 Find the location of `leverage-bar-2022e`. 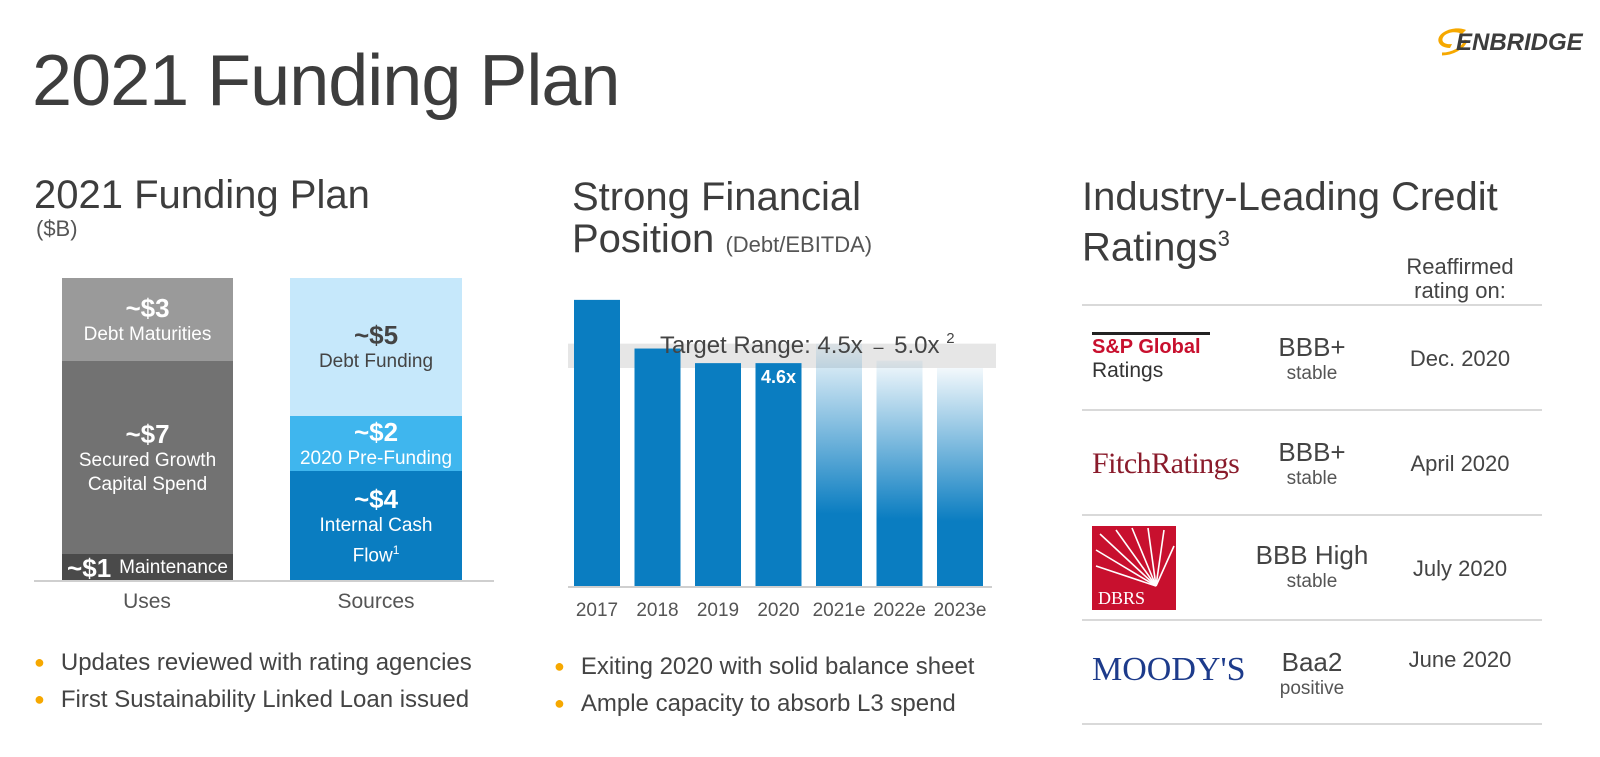

leverage-bar-2022e is located at coordinates (899, 473).